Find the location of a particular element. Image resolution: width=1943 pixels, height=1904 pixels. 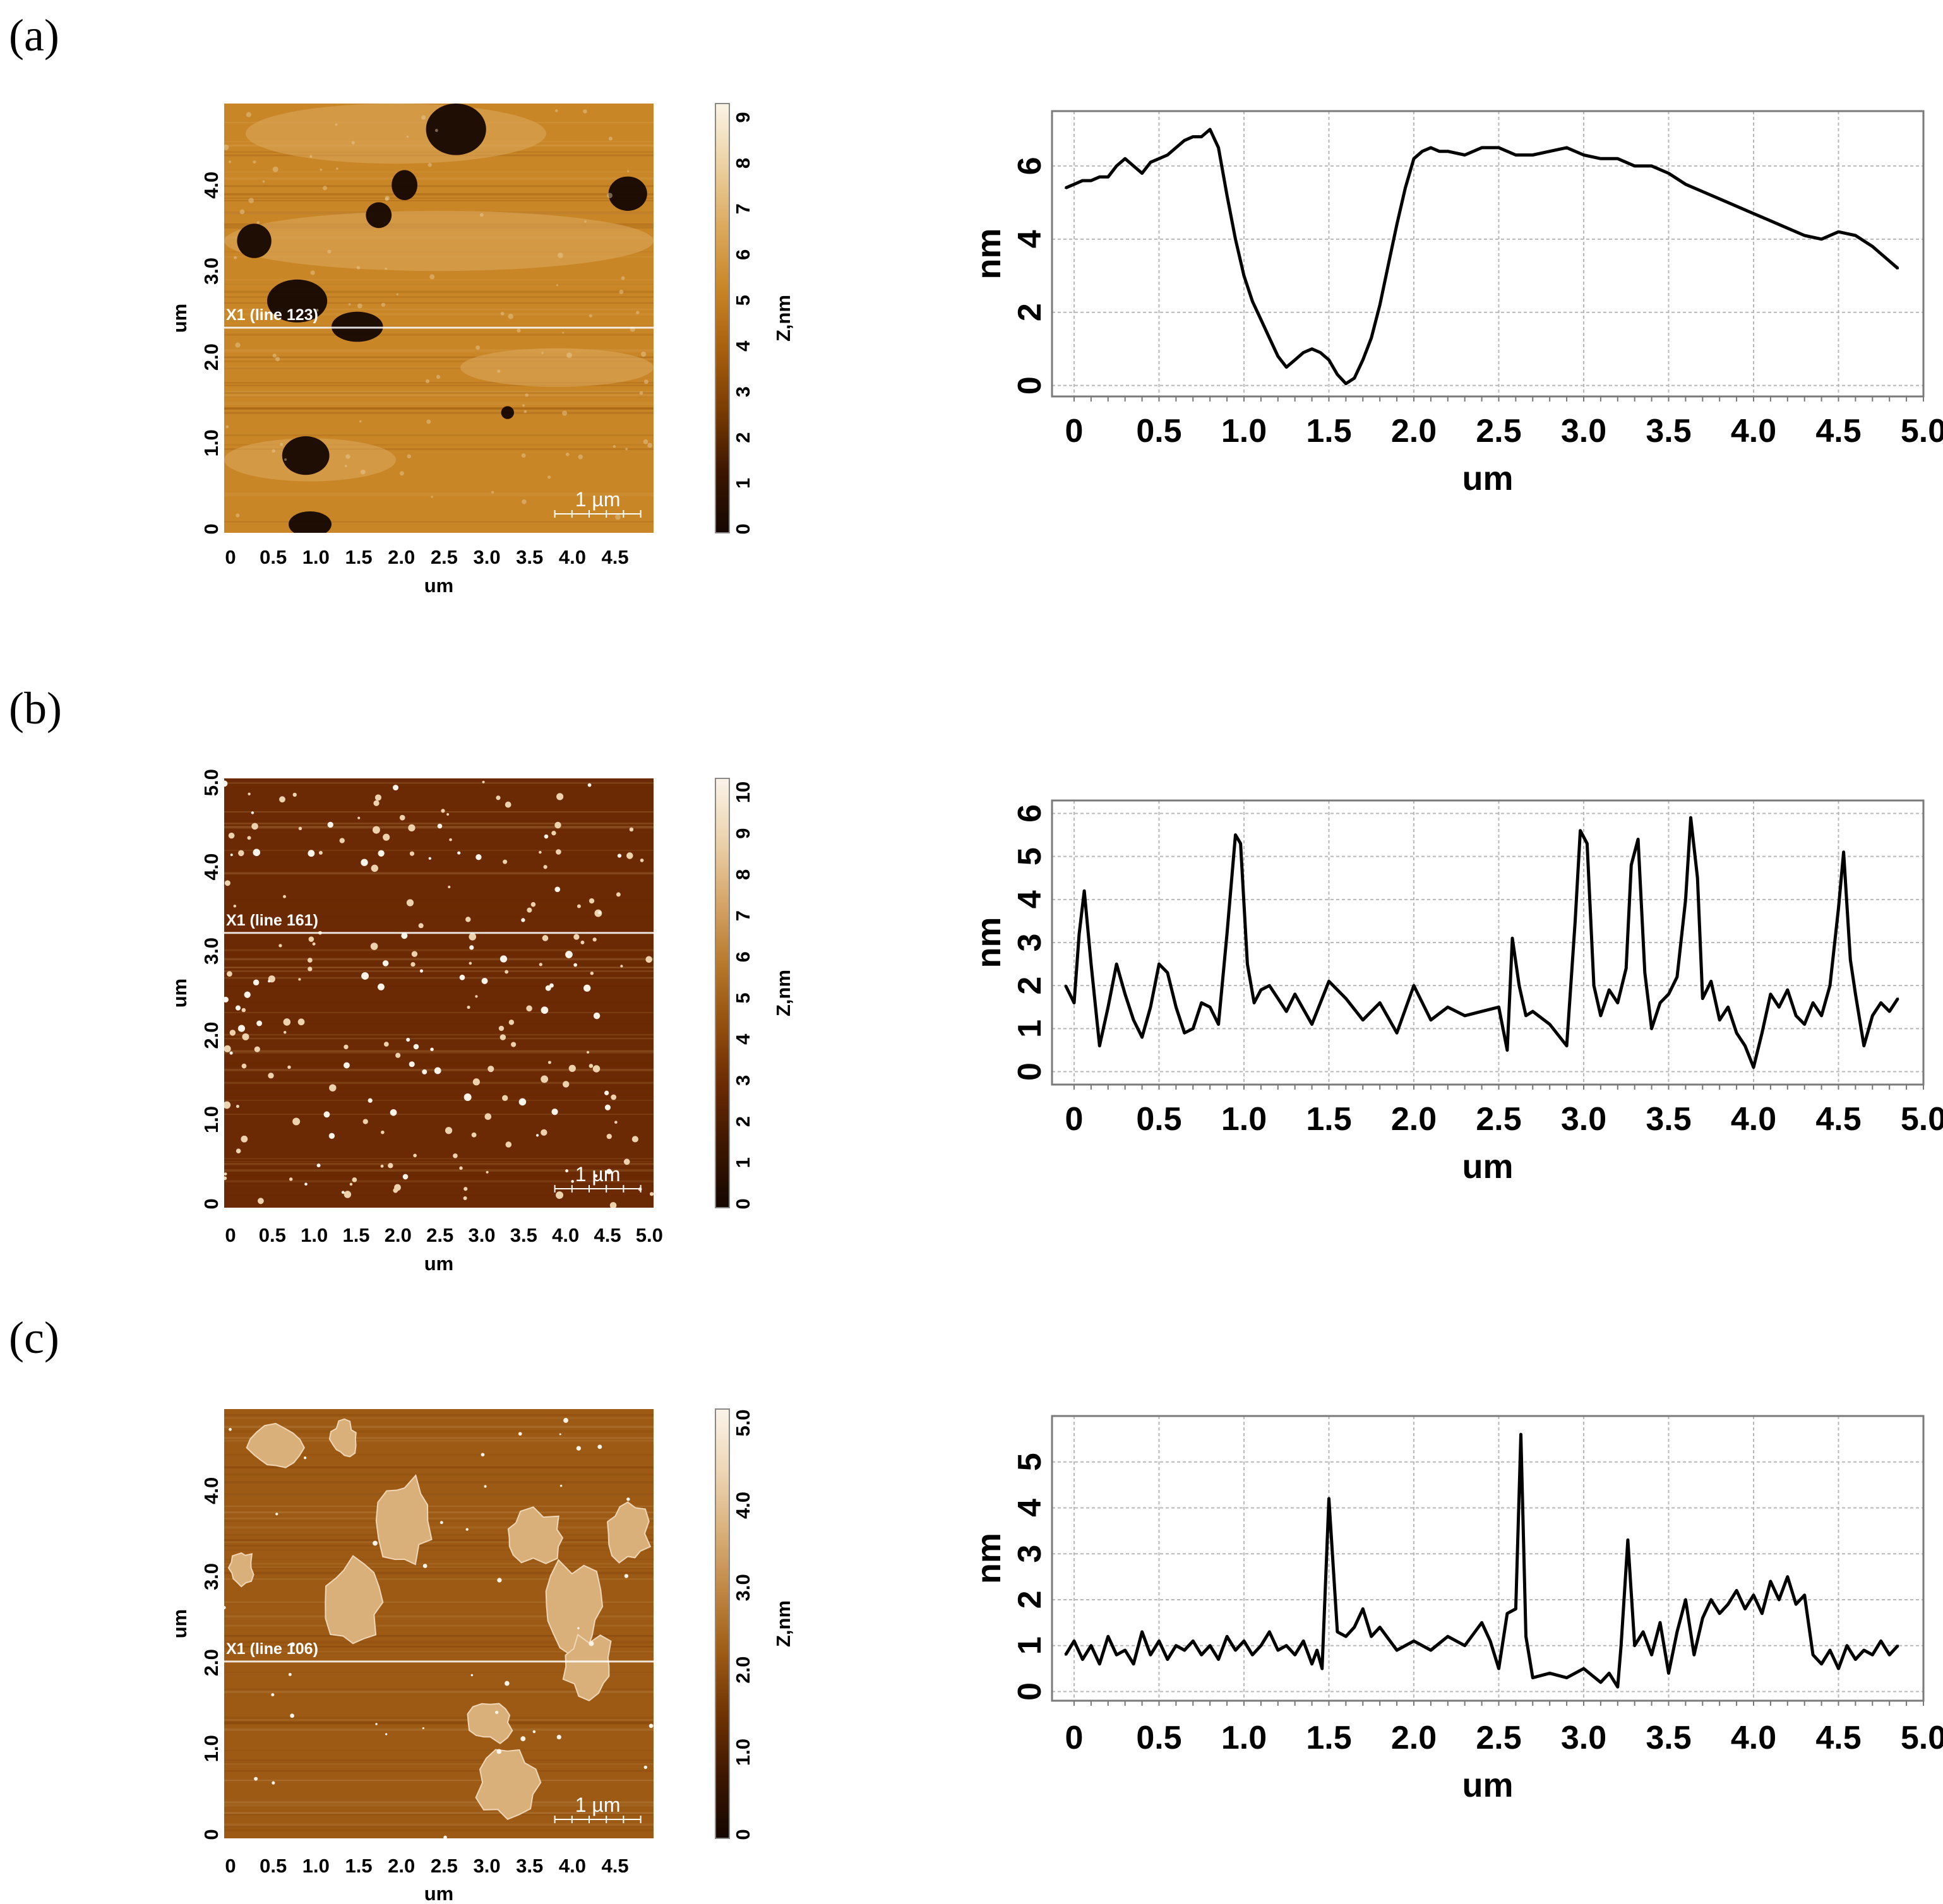

x-tick-label: 4.0 is located at coordinates (1753, 431).